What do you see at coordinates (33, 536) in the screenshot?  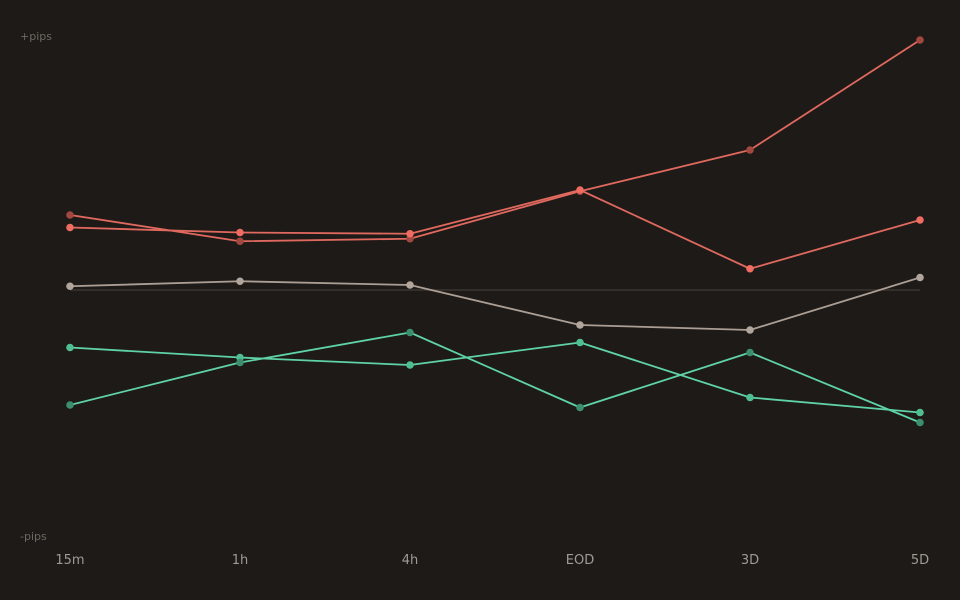 I see `y-axis-bottom-label: -pips` at bounding box center [33, 536].